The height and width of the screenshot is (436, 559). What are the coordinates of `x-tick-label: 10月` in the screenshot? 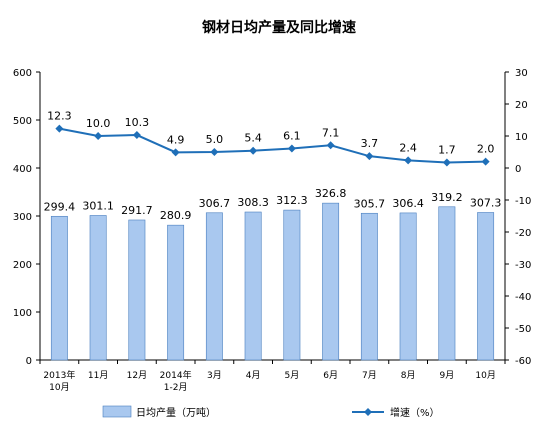 It's located at (485, 375).